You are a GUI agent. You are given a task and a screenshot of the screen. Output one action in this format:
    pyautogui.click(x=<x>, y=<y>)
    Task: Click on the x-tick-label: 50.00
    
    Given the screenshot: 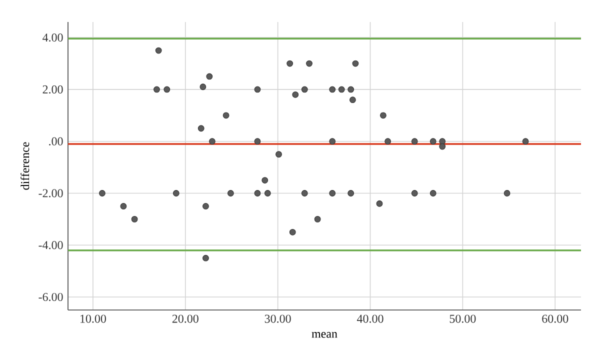 What is the action you would take?
    pyautogui.click(x=463, y=318)
    